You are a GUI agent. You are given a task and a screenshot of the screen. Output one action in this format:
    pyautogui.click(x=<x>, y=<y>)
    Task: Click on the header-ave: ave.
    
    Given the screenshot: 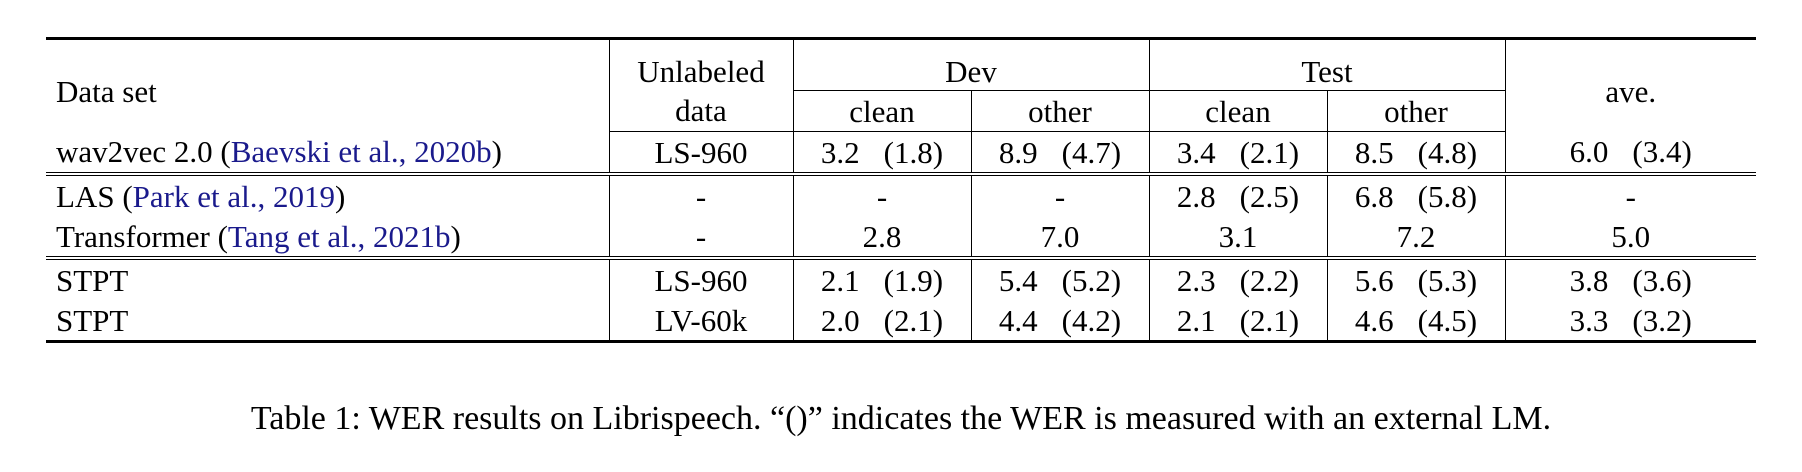 What is the action you would take?
    pyautogui.click(x=1630, y=85)
    